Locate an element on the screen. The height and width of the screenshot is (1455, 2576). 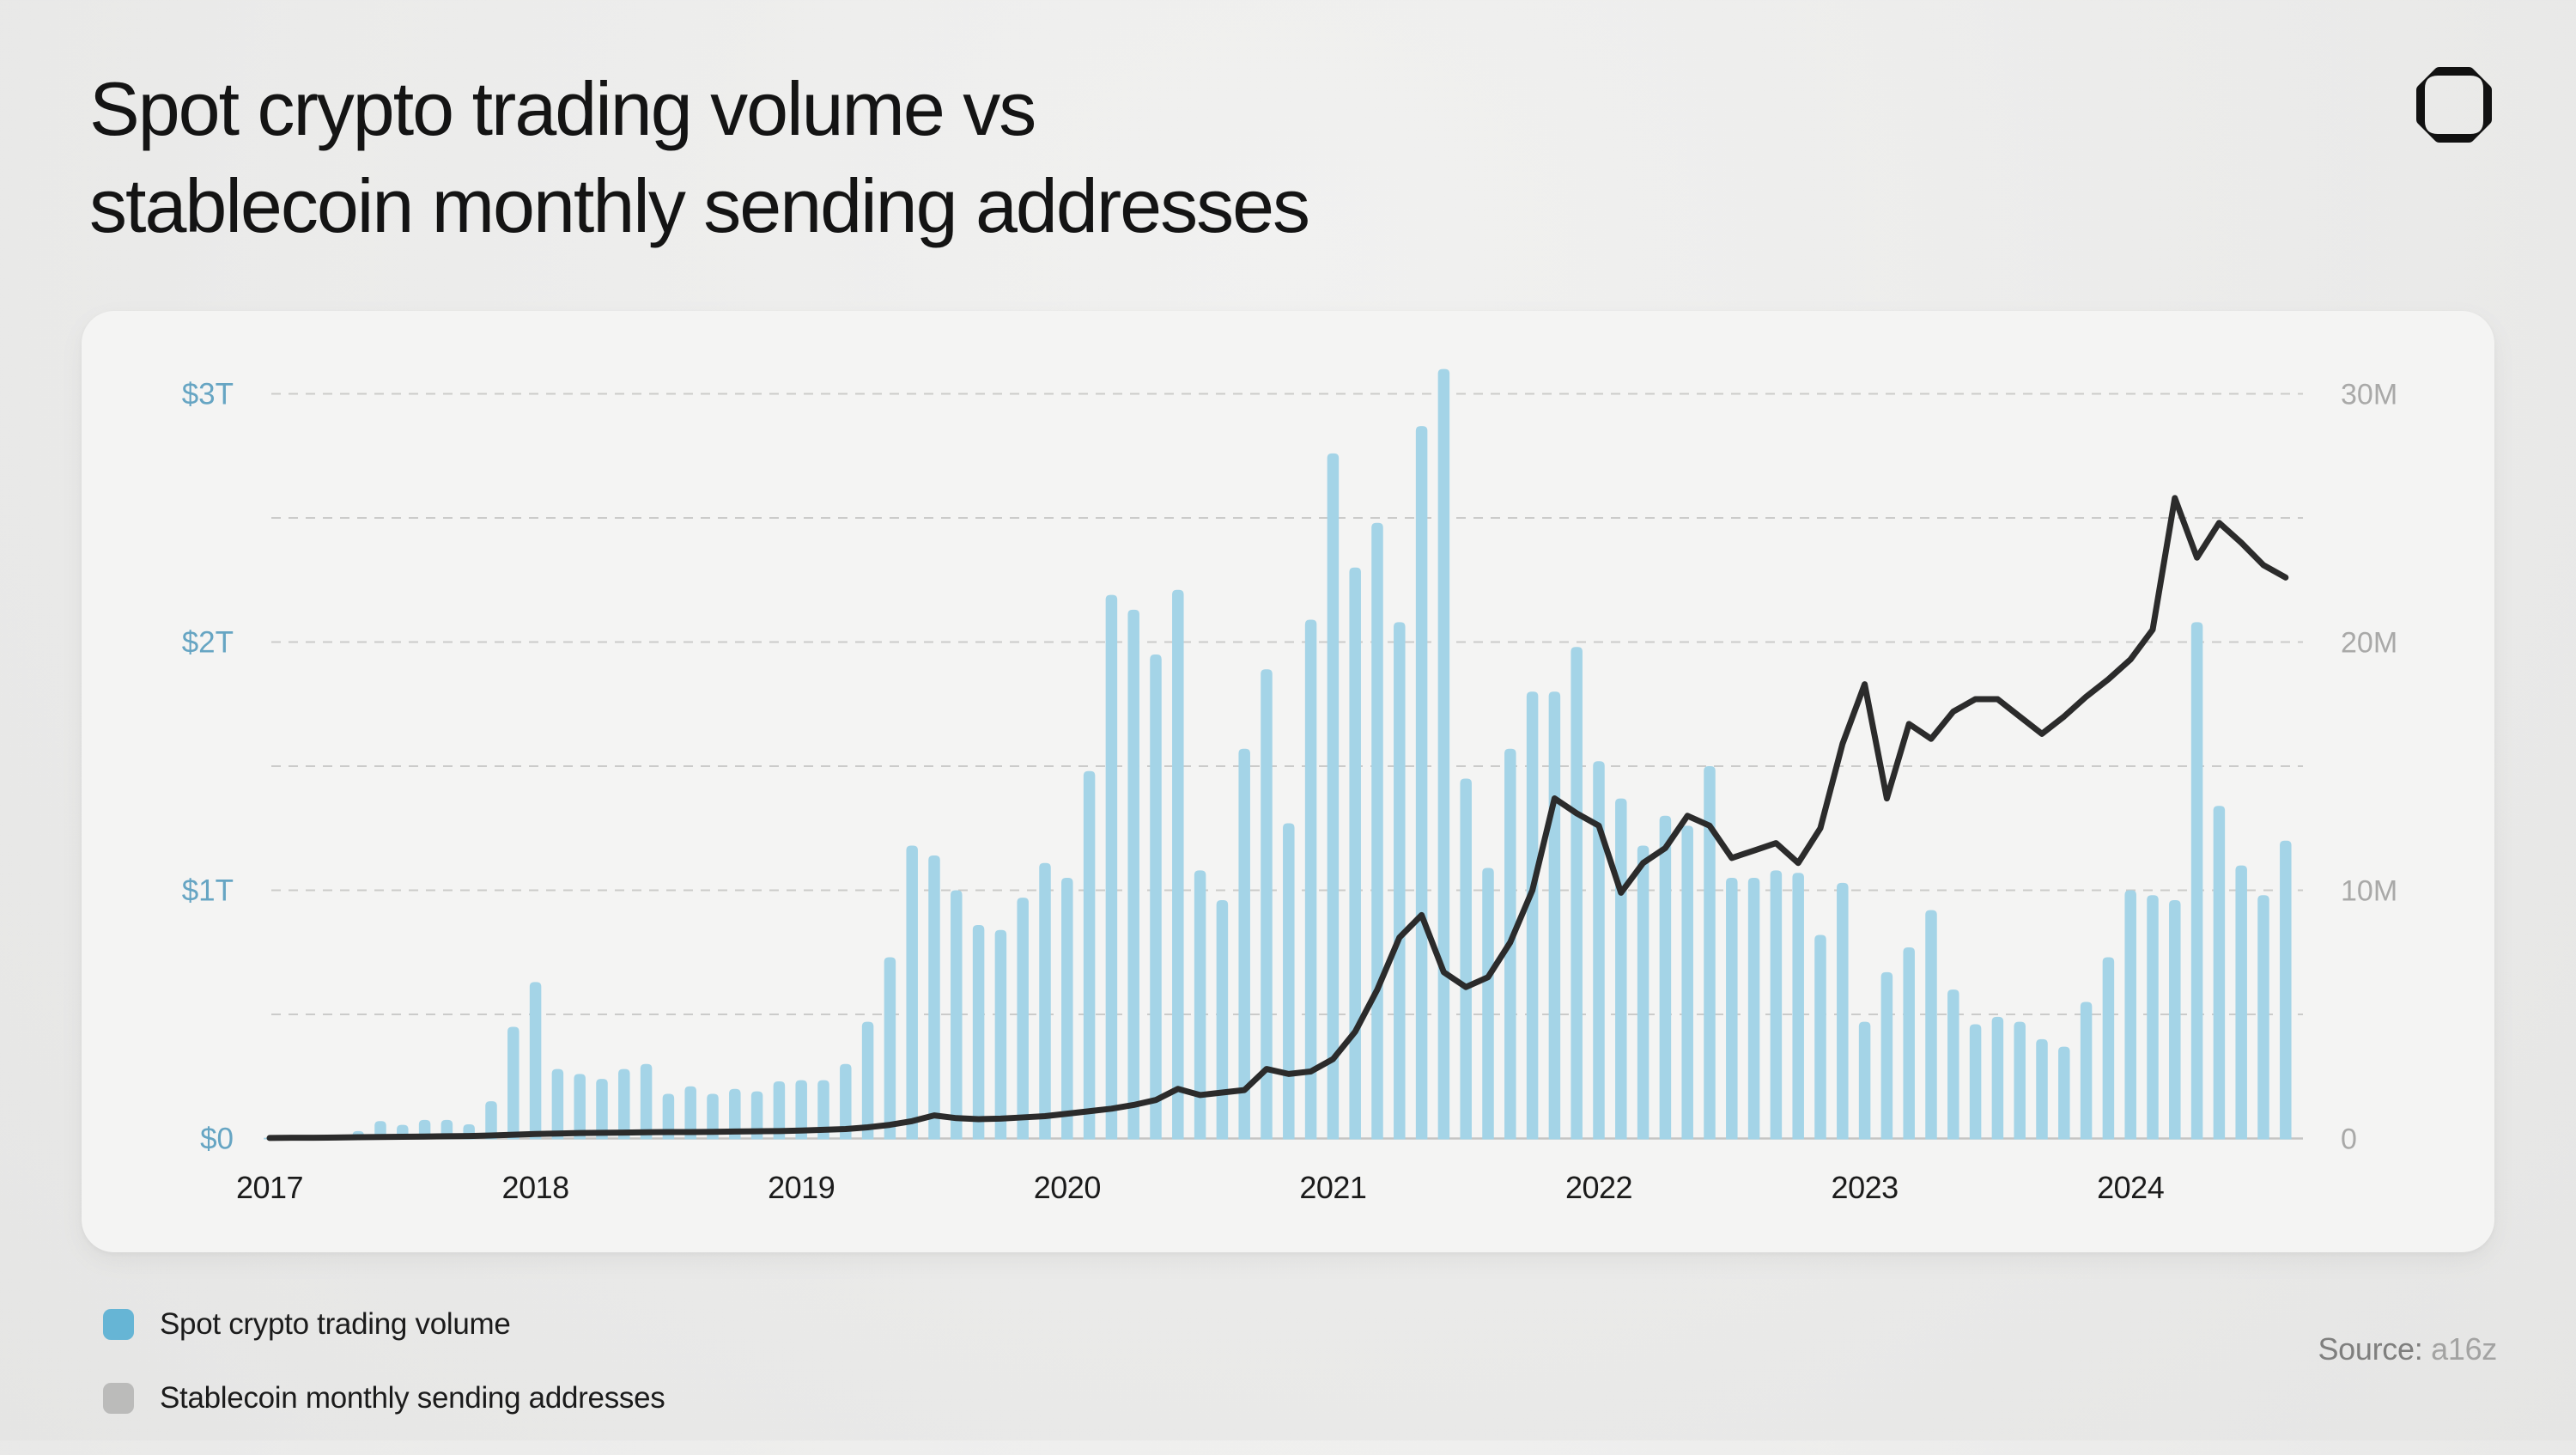
legend-item-spot-volume: Spot crypto trading volume is located at coordinates (384, 1325).